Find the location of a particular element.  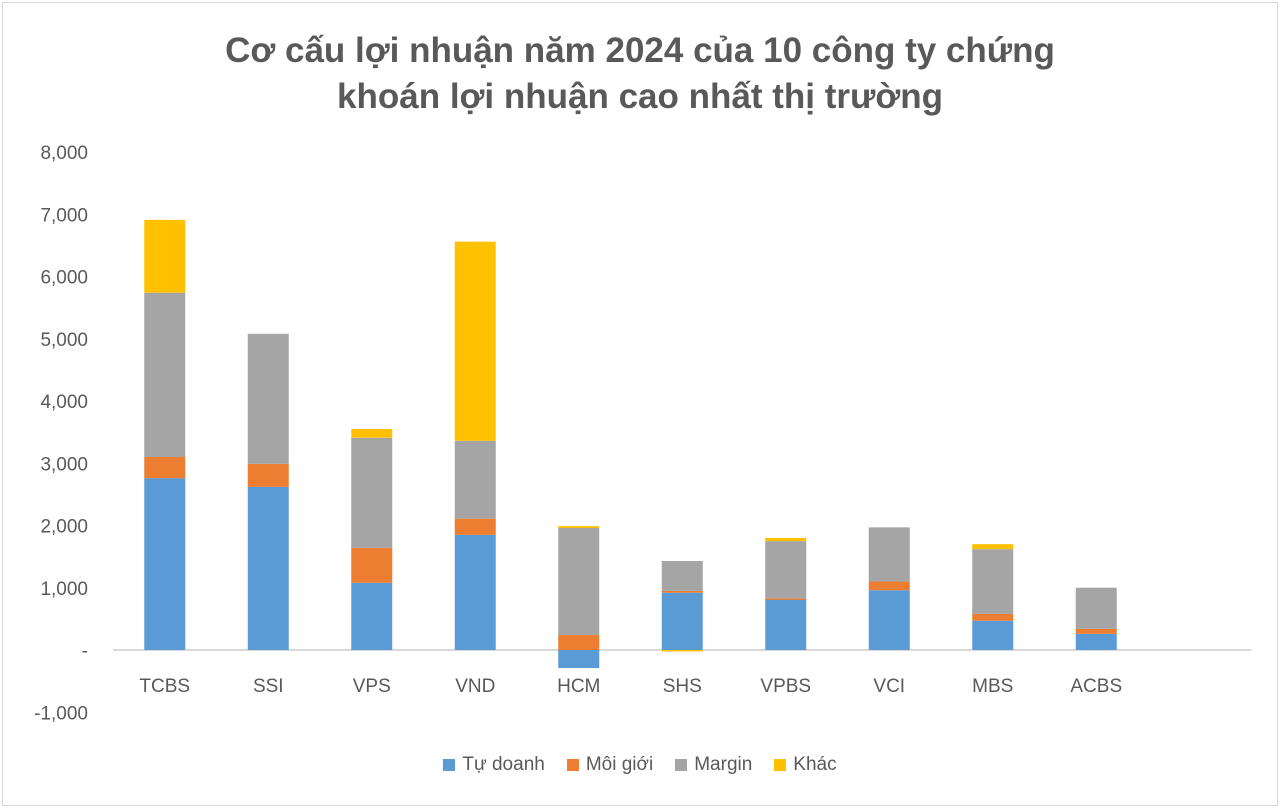

legend-item: Margin is located at coordinates (713, 765).